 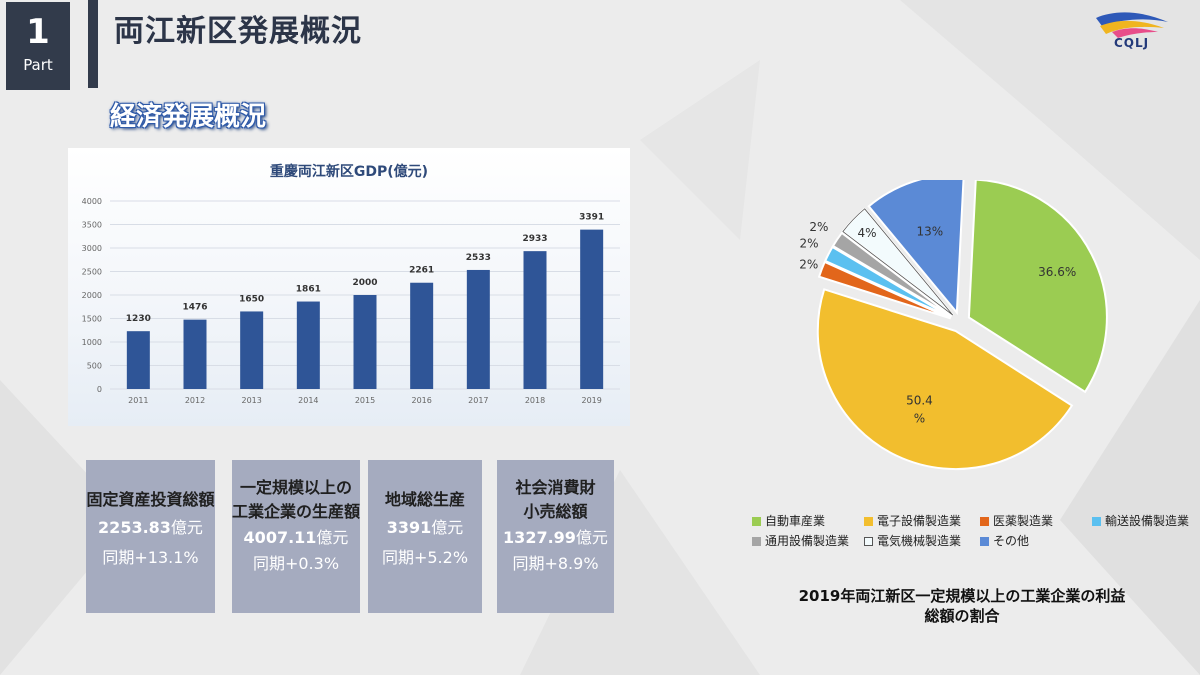 What do you see at coordinates (867, 233) in the screenshot?
I see `pie-slice-label: 4%` at bounding box center [867, 233].